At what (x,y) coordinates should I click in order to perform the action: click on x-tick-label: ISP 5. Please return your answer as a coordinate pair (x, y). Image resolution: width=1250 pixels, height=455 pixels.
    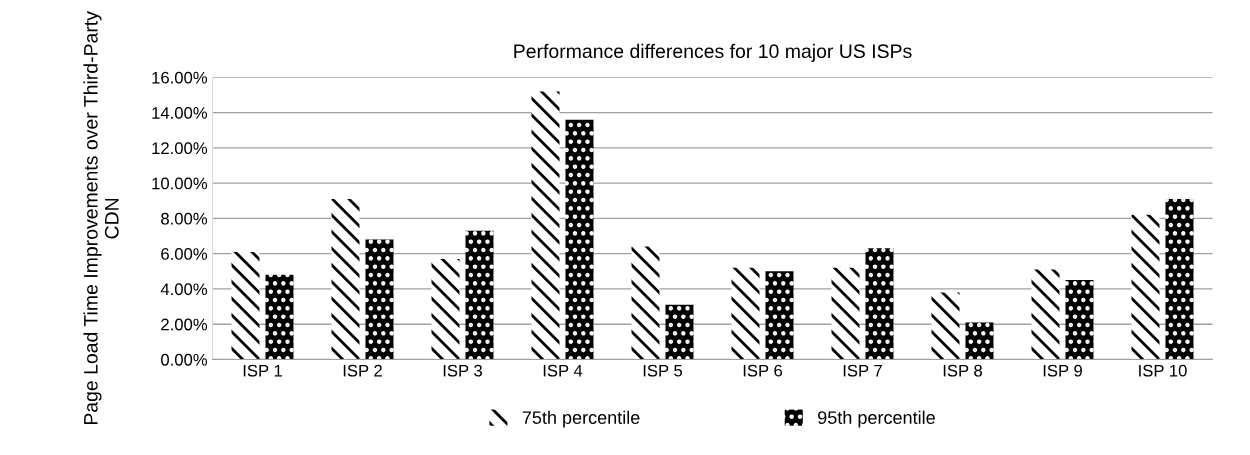
    Looking at the image, I should click on (663, 370).